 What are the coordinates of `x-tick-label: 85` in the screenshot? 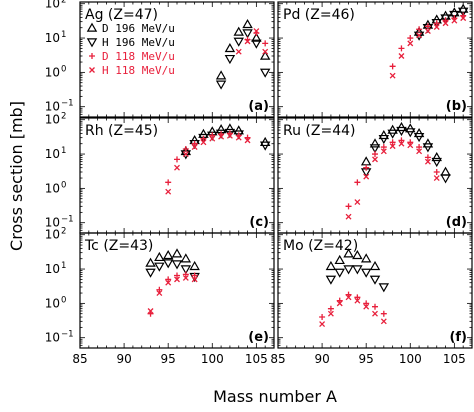 It's located at (79, 359).